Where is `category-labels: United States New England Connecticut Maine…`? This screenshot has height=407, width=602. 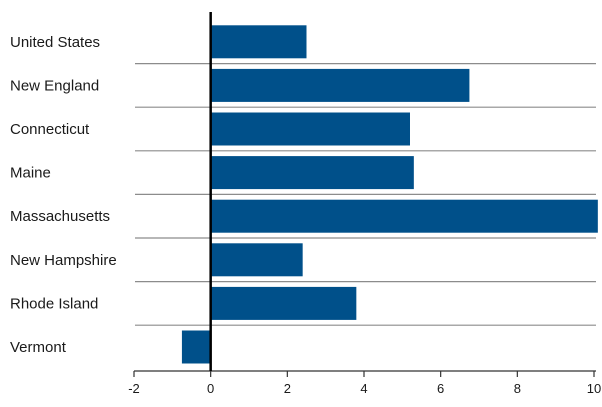 category-labels: United States New England Connecticut Maine… is located at coordinates (63, 195).